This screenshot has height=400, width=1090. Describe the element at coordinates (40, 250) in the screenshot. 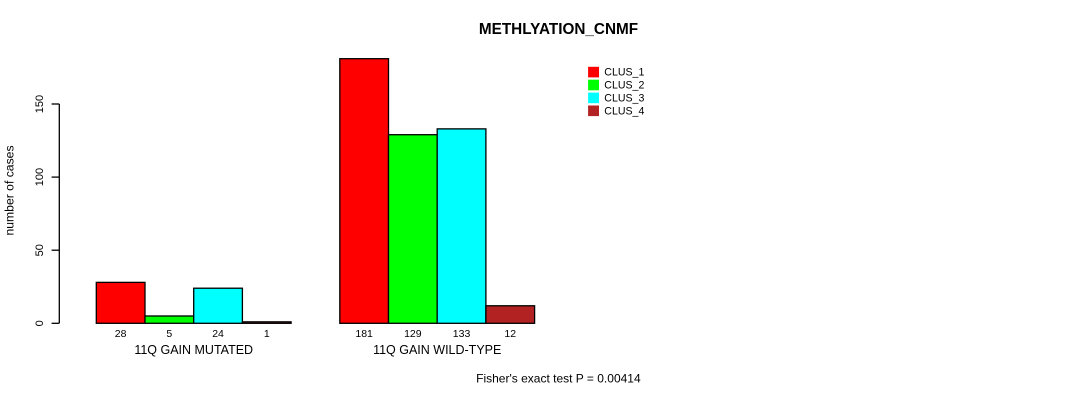

I see `svg-text: 50` at that location.